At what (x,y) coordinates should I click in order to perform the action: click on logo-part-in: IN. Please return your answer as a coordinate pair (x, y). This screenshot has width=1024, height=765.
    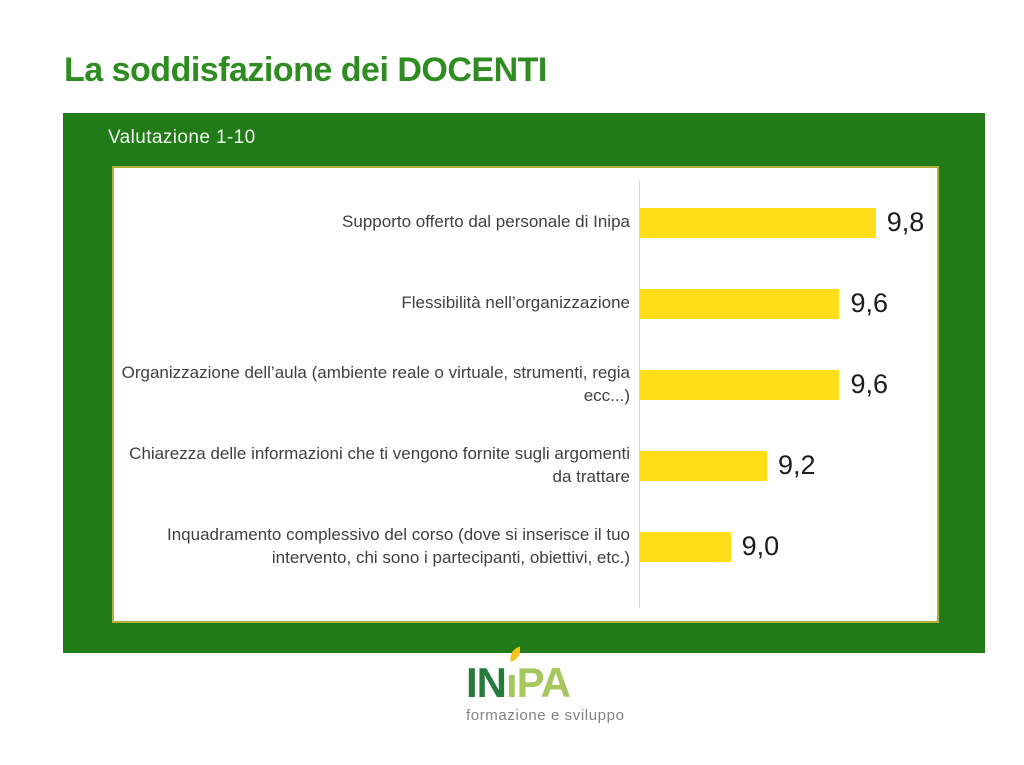
    Looking at the image, I should click on (486, 682).